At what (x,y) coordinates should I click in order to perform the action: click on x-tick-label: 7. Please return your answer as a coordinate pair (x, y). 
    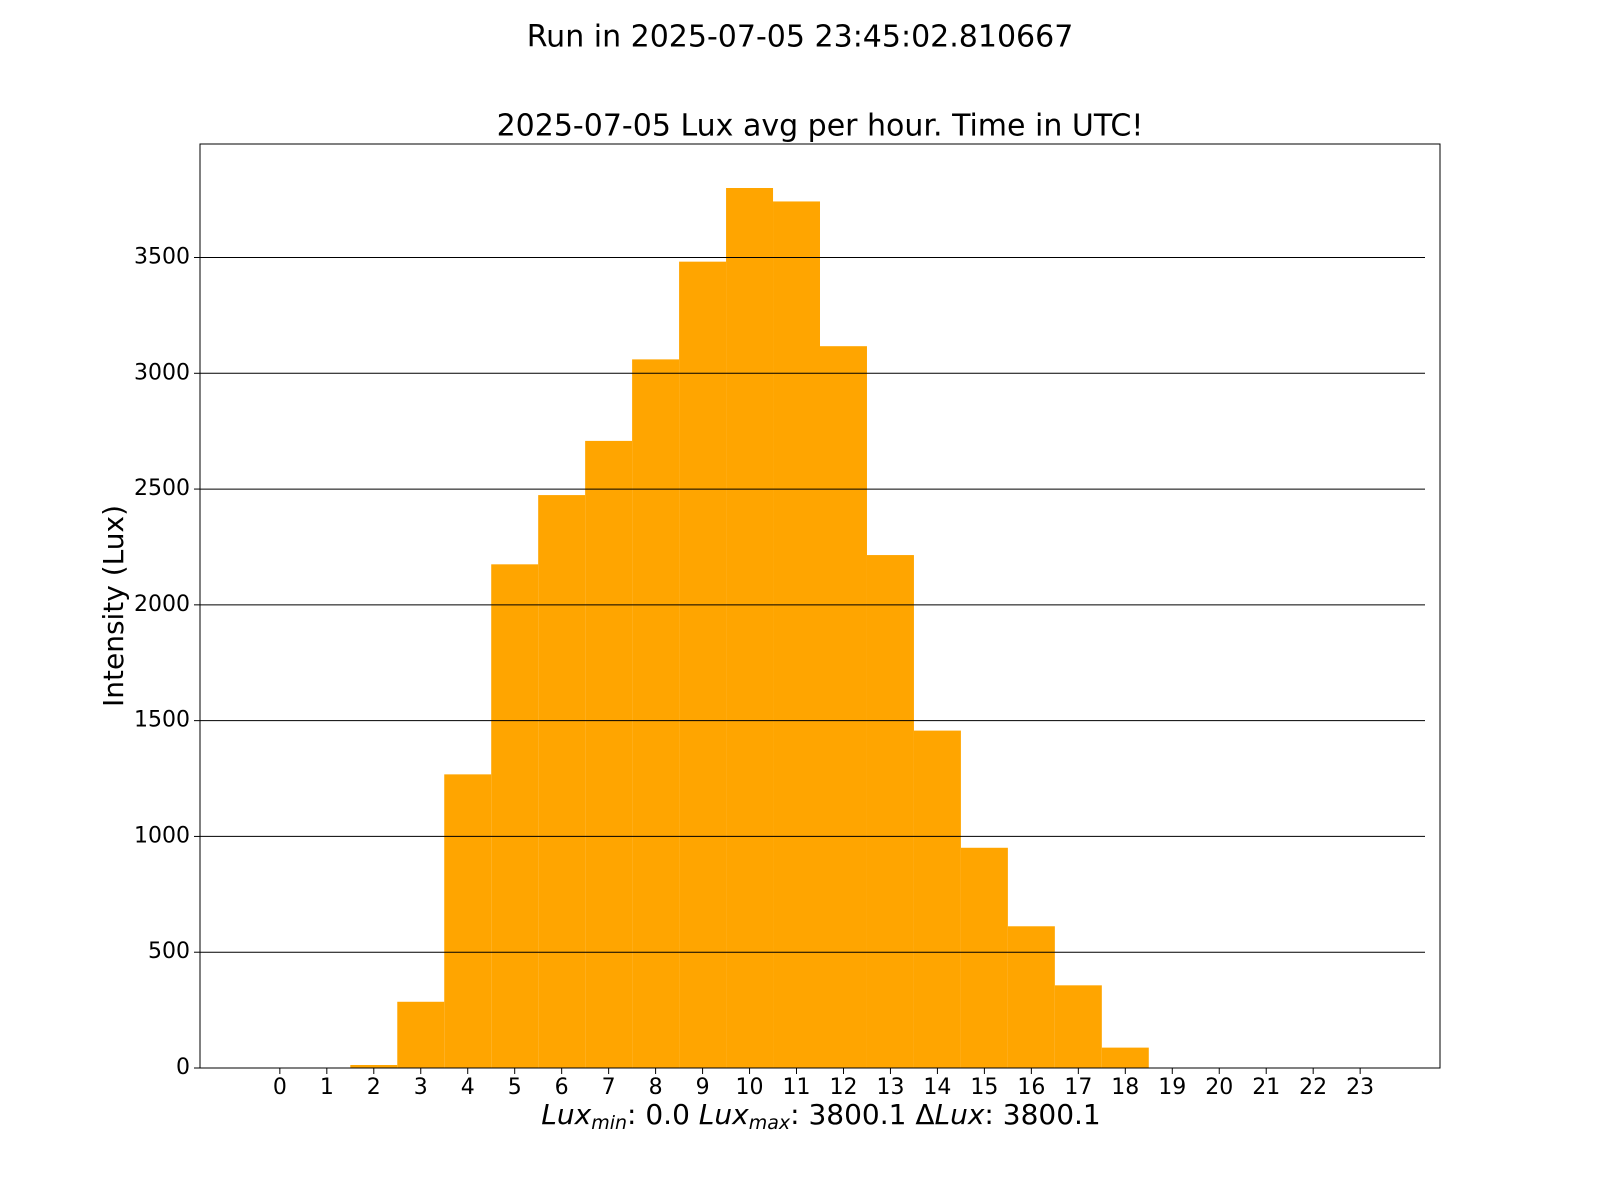
    Looking at the image, I should click on (609, 1087).